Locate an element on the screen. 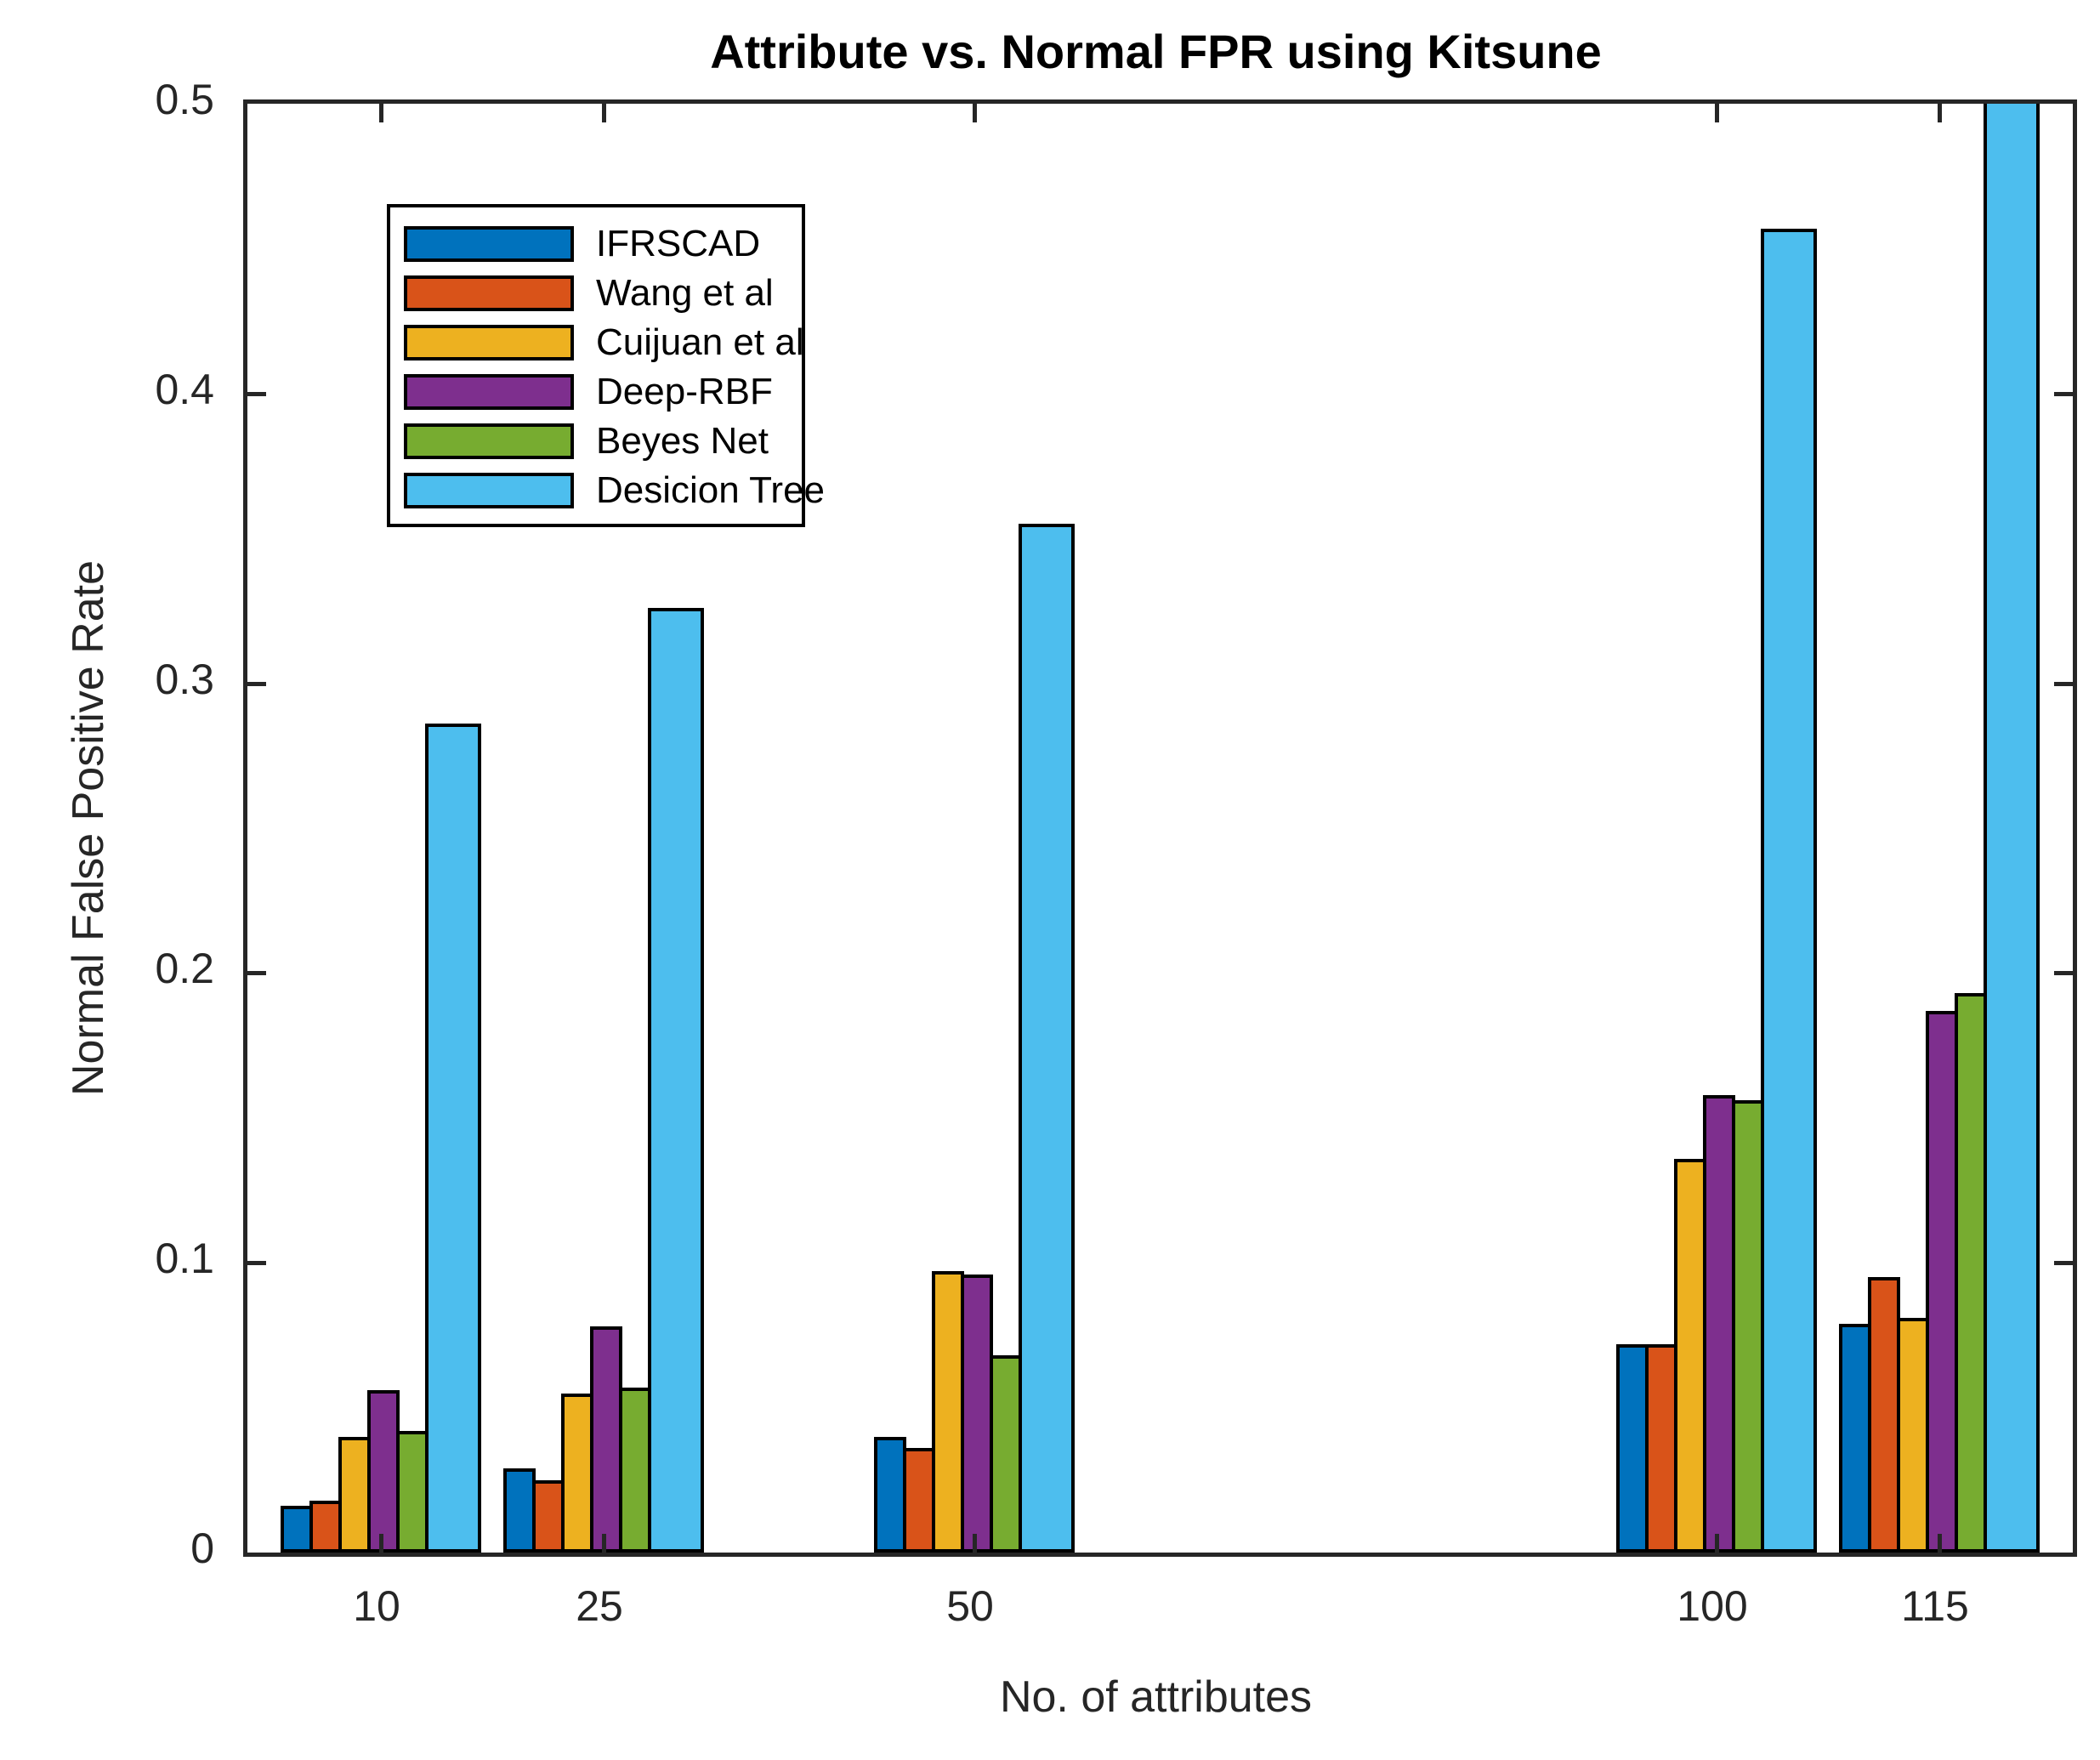 The width and height of the screenshot is (2100, 1760). y-tick-label: 0.2 is located at coordinates (185, 968).